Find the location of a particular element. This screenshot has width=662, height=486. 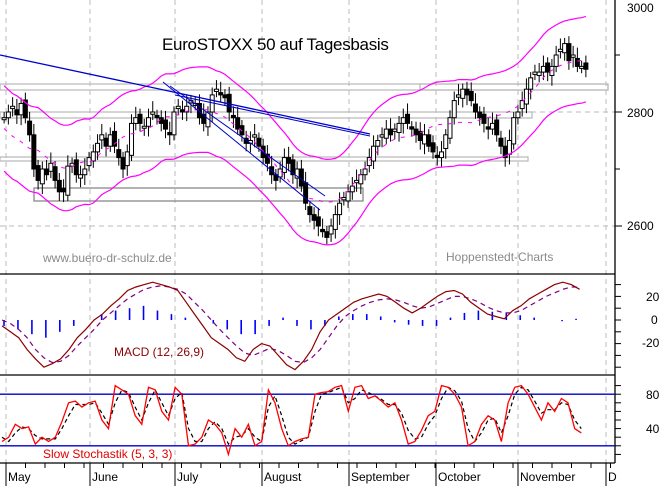

stoch-d-line is located at coordinates (291, 416).